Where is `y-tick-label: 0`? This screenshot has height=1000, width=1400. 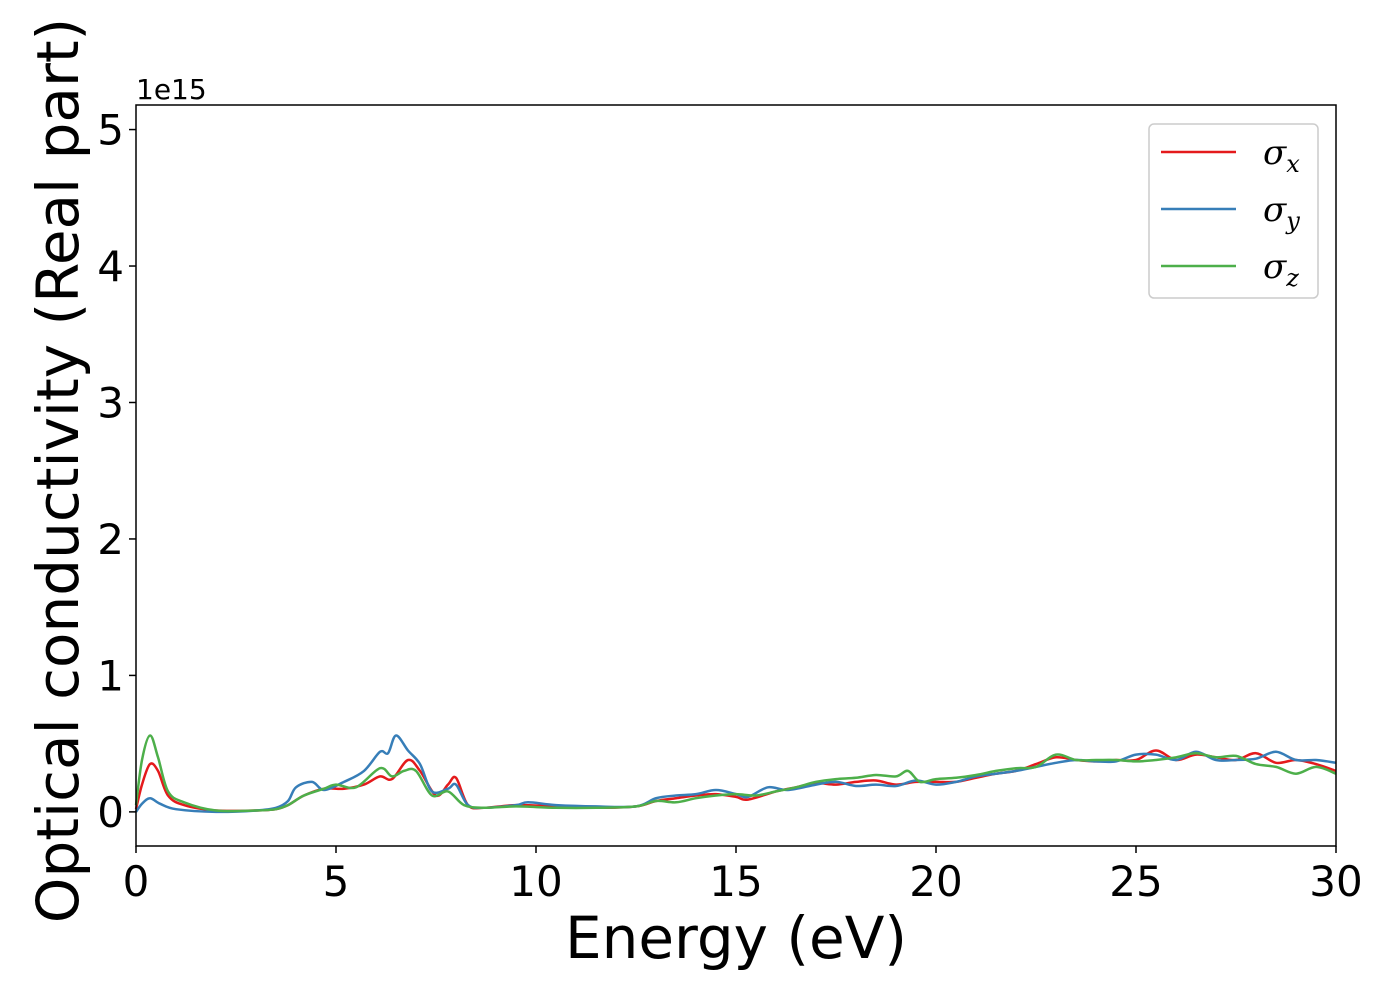
y-tick-label: 0 is located at coordinates (110, 812).